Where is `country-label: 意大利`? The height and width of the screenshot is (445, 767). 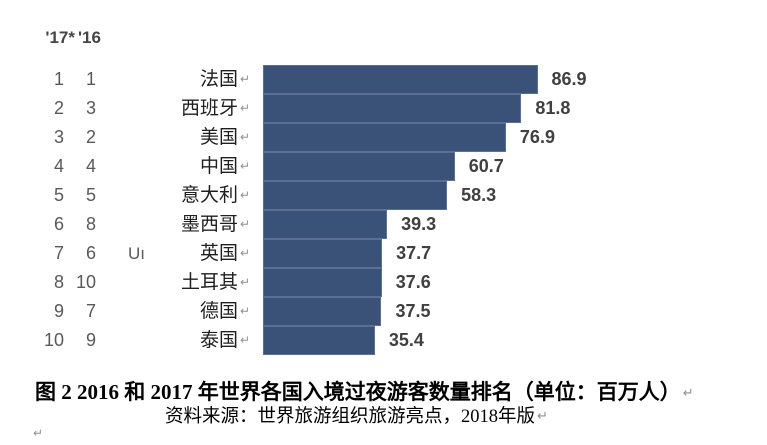 country-label: 意大利 is located at coordinates (209, 195).